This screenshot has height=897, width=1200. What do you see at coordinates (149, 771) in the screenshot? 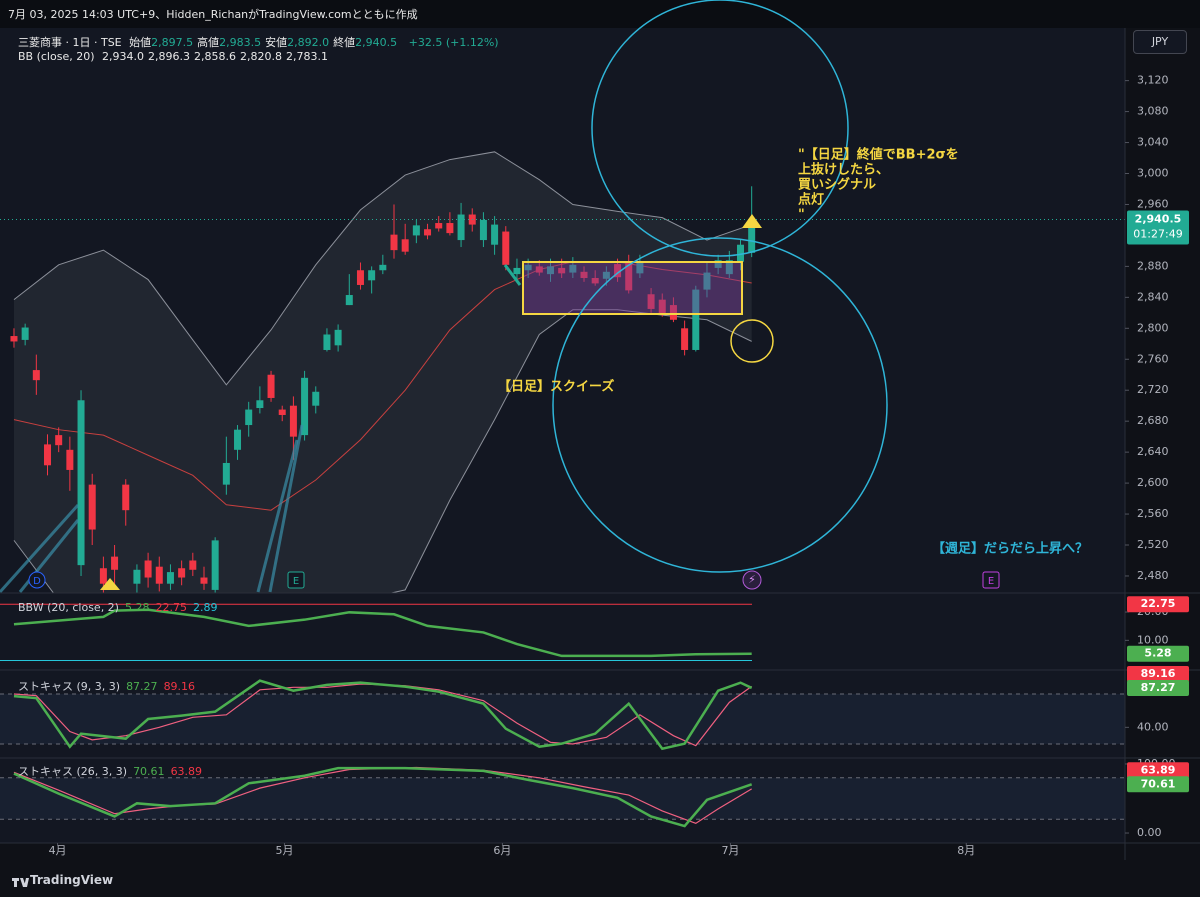
I see `pane-legend-value: 70.61` at bounding box center [149, 771].